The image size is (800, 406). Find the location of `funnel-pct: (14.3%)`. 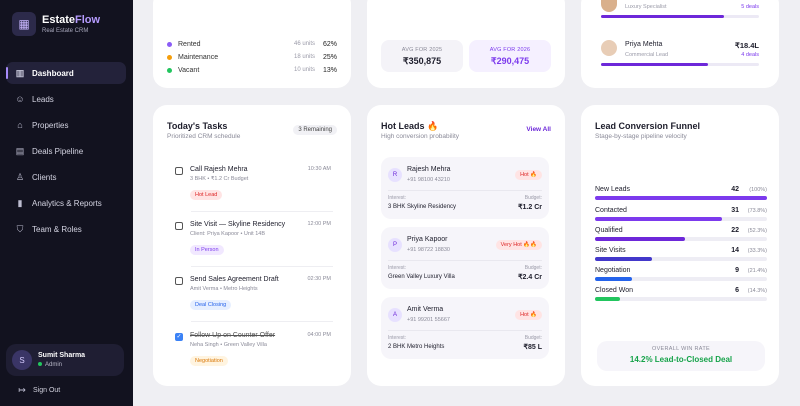

funnel-pct: (14.3%) is located at coordinates (757, 291).